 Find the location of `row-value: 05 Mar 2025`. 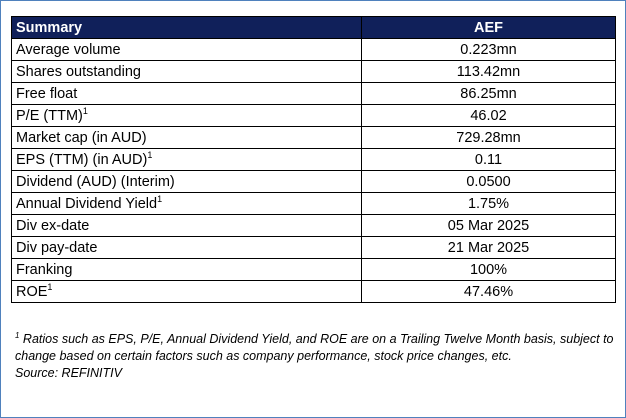

row-value: 05 Mar 2025 is located at coordinates (488, 225).